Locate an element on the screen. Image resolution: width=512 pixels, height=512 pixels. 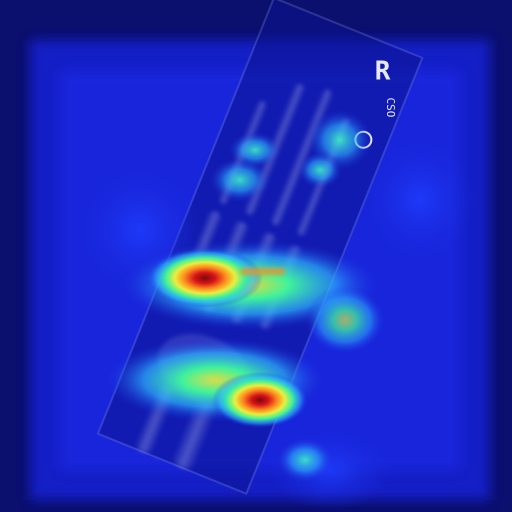
heat-blob-right-cyan is located at coordinates (345, 320).